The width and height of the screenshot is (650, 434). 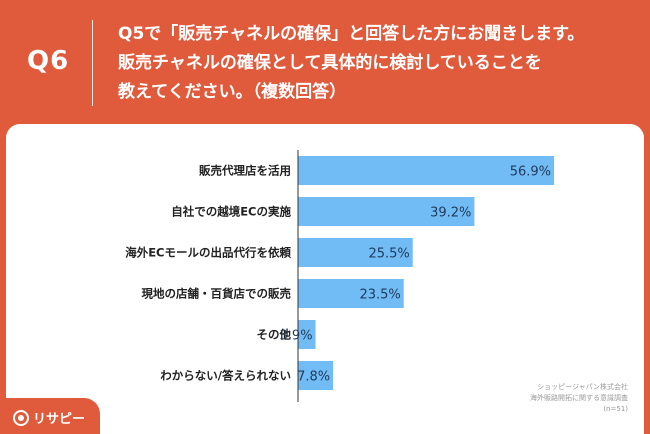 What do you see at coordinates (217, 294) in the screenshot?
I see `category-label: 現地の店舗・百貨店での販売` at bounding box center [217, 294].